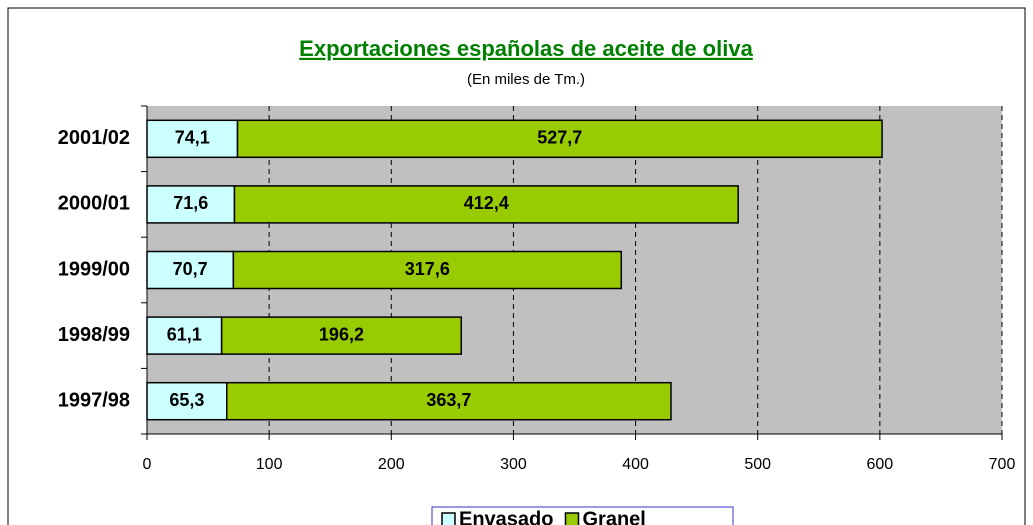  Describe the element at coordinates (1002, 464) in the screenshot. I see `x-tick-label: 700` at that location.